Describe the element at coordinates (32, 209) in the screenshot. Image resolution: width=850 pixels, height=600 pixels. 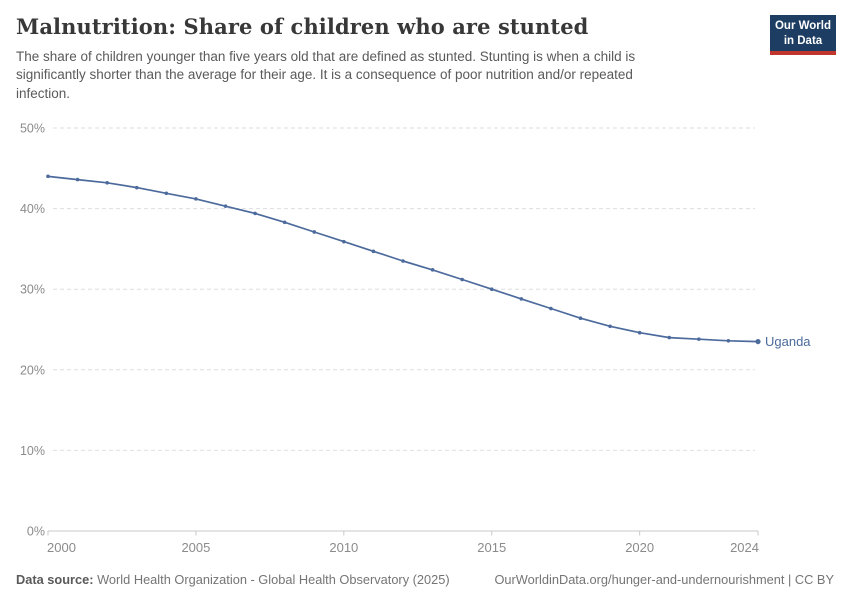
I see `y-tick-label-40: 40%` at that location.